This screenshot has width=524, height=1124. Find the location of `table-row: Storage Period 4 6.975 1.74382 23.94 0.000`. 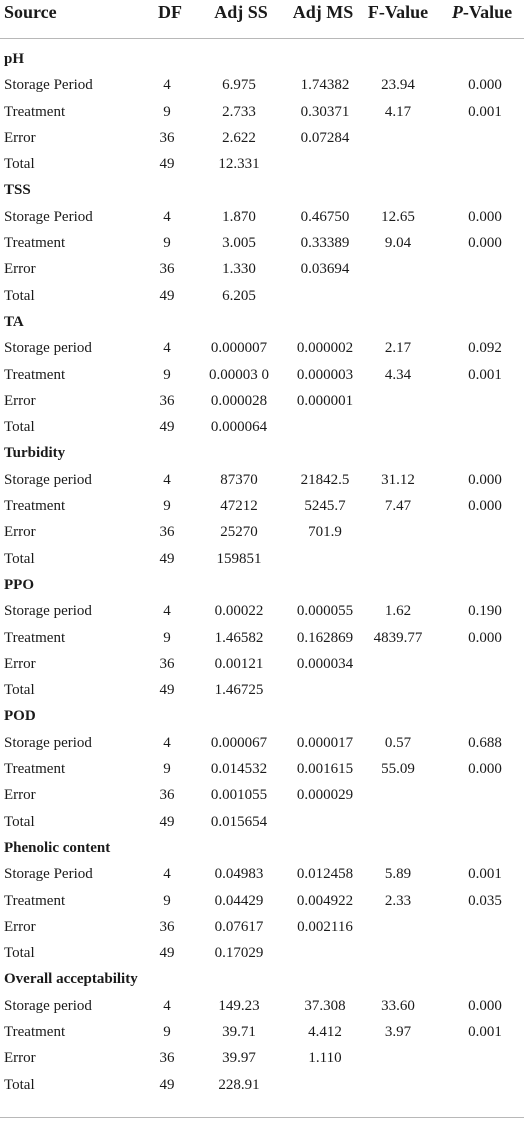

table-row: Storage Period 4 6.975 1.74382 23.94 0.000 is located at coordinates (262, 86).